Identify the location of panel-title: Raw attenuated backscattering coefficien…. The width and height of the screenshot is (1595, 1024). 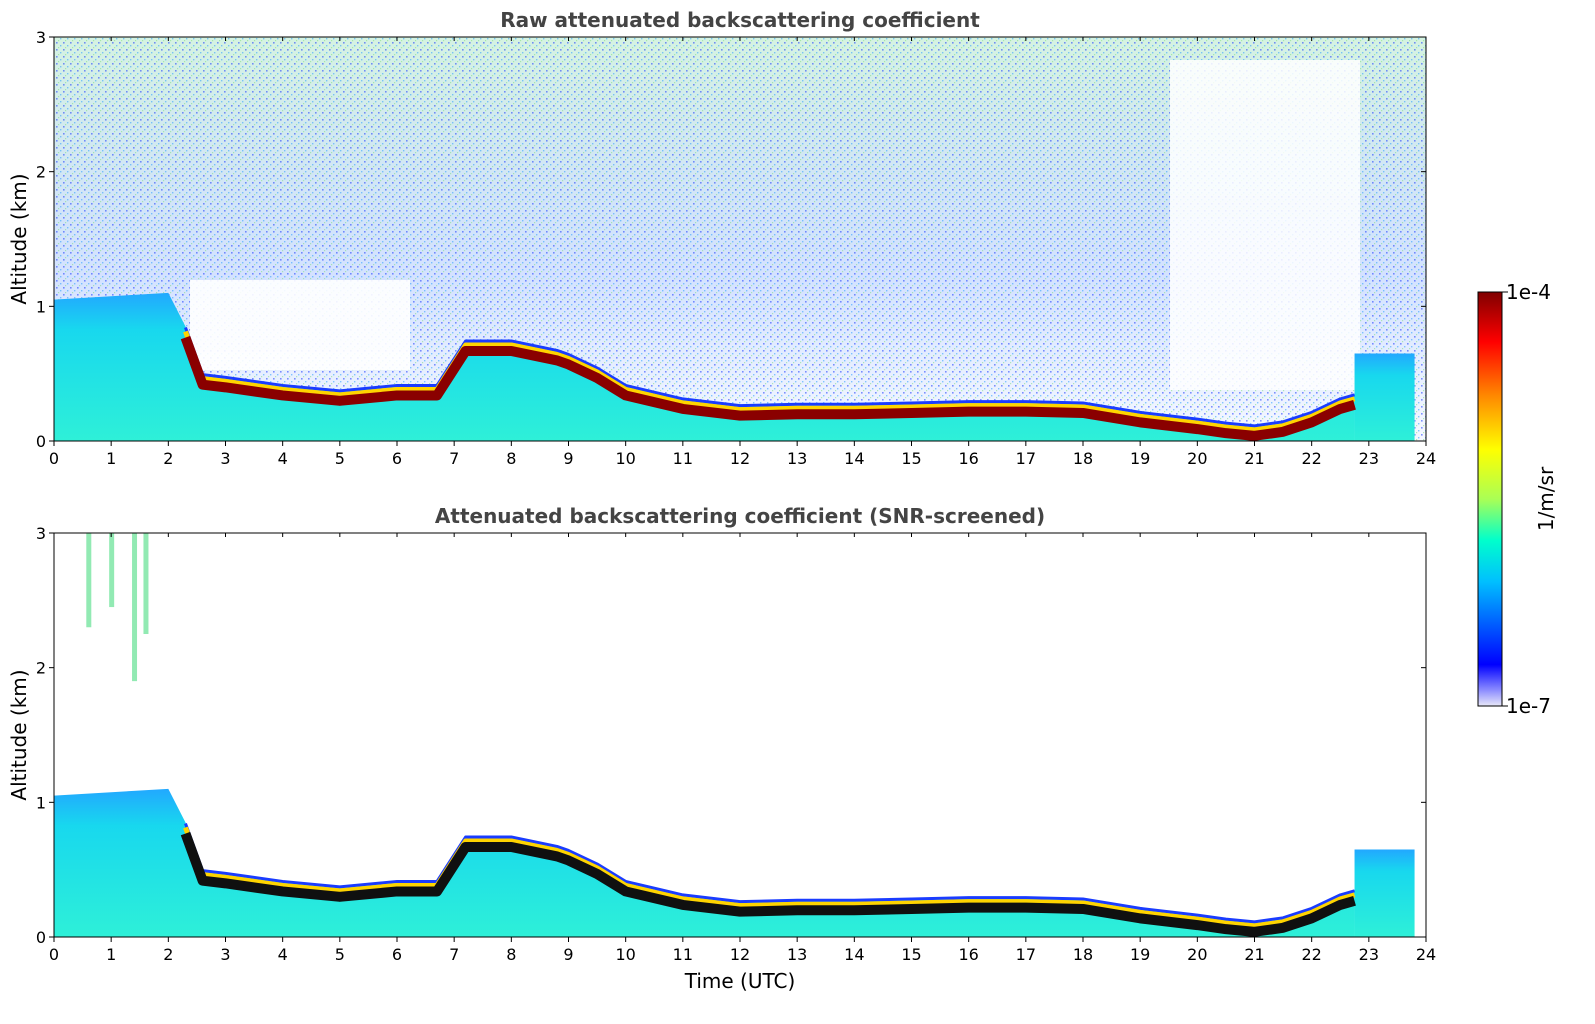
(740, 20).